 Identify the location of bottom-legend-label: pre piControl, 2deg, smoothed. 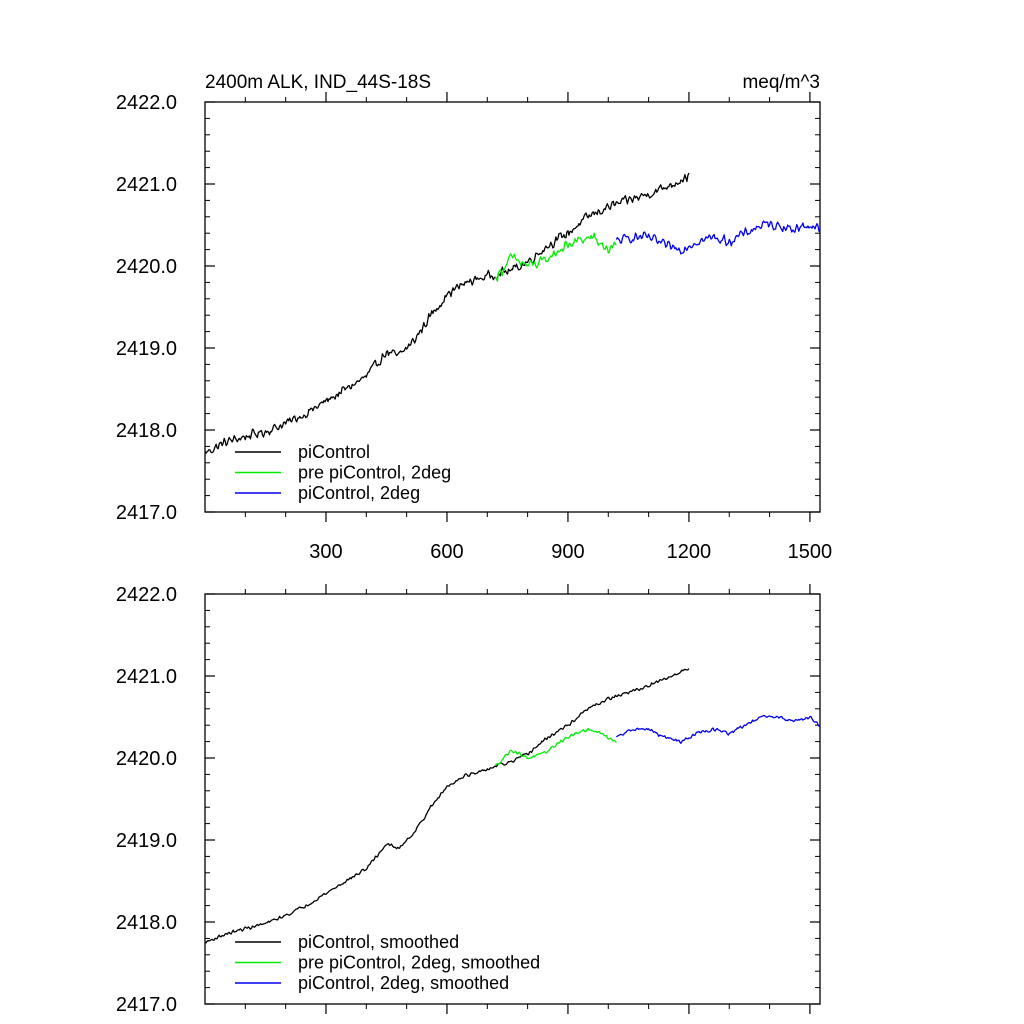
(419, 963).